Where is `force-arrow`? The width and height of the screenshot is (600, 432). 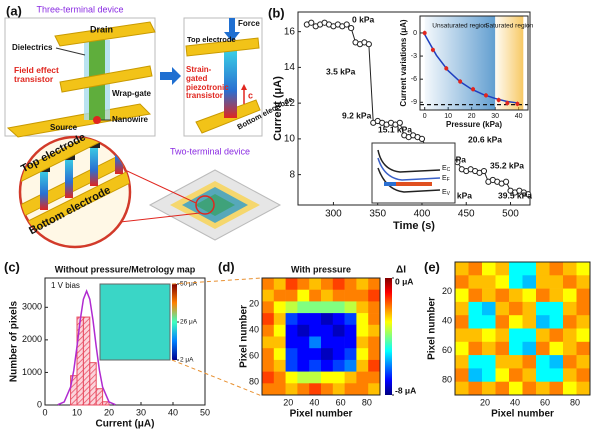
force-arrow is located at coordinates (232, 30).